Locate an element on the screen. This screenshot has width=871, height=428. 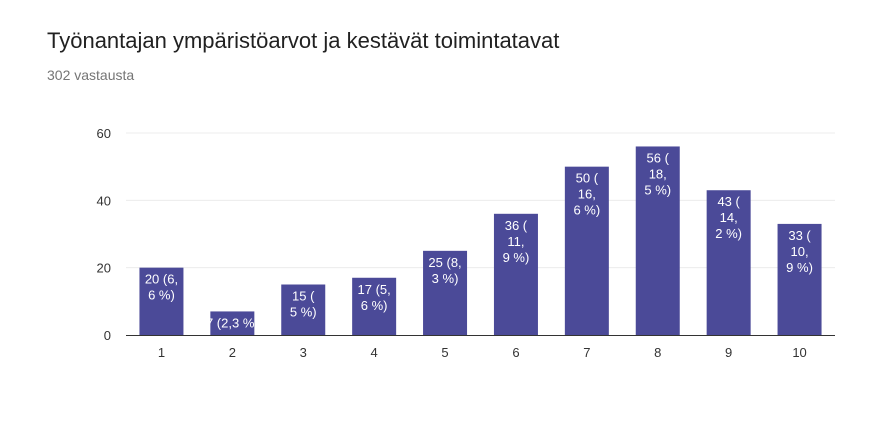
y-axis-ticks: 0 20 40 60 is located at coordinates (104, 234).